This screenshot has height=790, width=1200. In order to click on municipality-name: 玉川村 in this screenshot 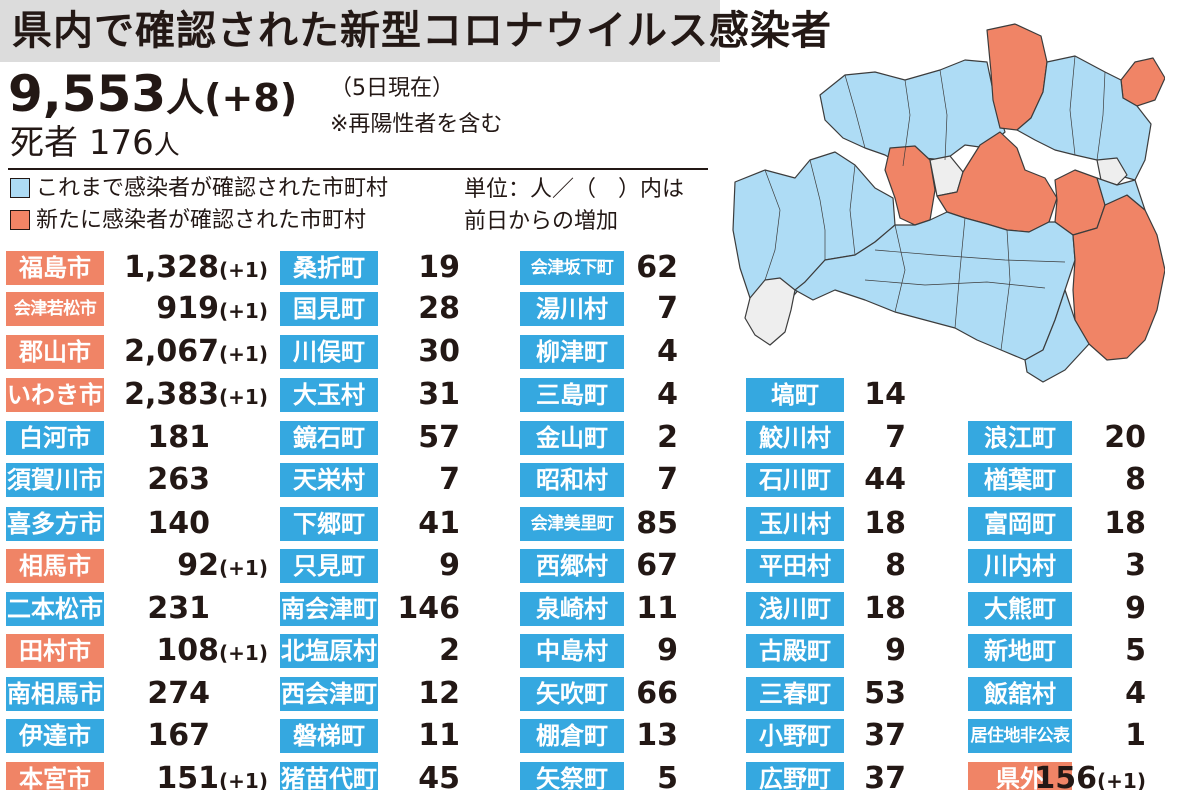, I will do `click(795, 524)`.